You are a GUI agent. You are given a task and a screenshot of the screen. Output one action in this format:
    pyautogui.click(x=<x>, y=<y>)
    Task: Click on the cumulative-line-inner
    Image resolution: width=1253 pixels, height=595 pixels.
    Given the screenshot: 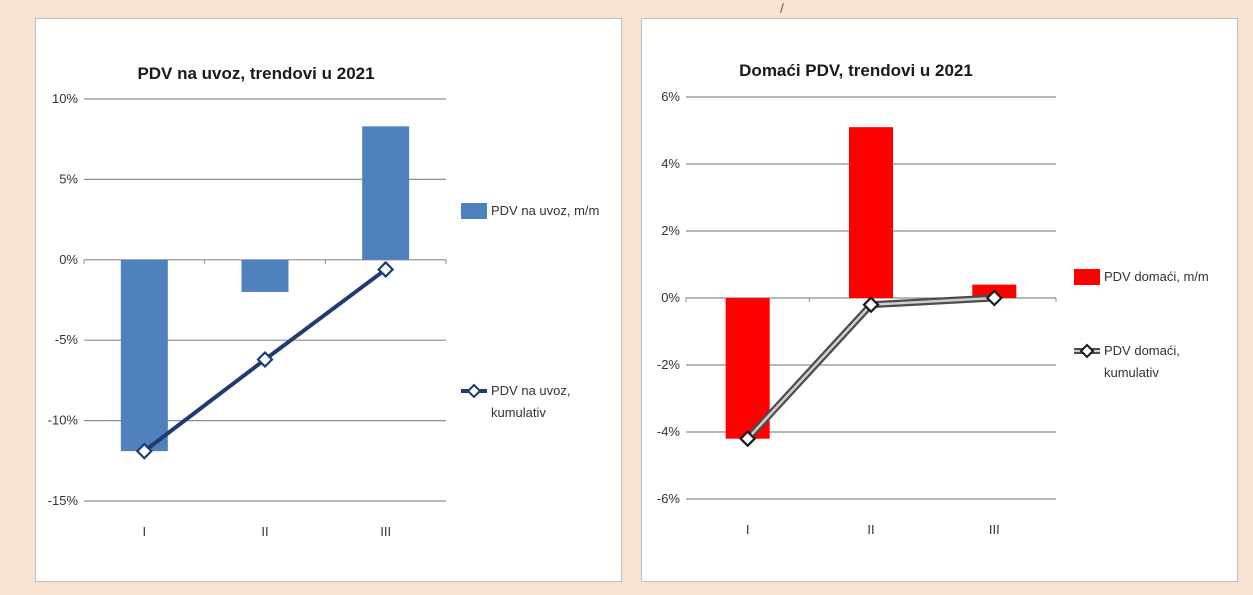 What is the action you would take?
    pyautogui.click(x=870, y=368)
    